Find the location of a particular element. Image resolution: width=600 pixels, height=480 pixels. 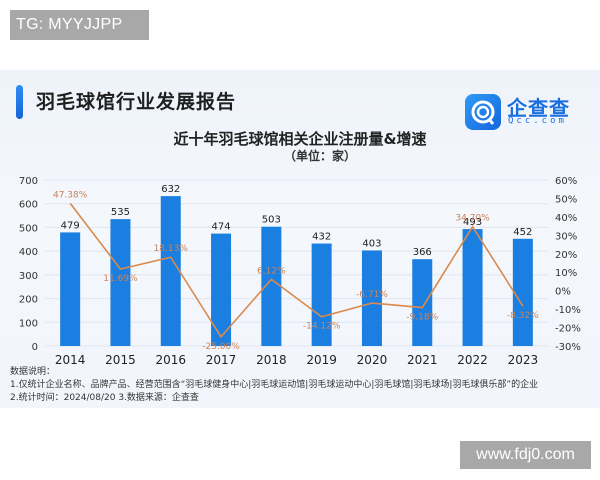

right-axis-tick: -30% is located at coordinates (568, 347).